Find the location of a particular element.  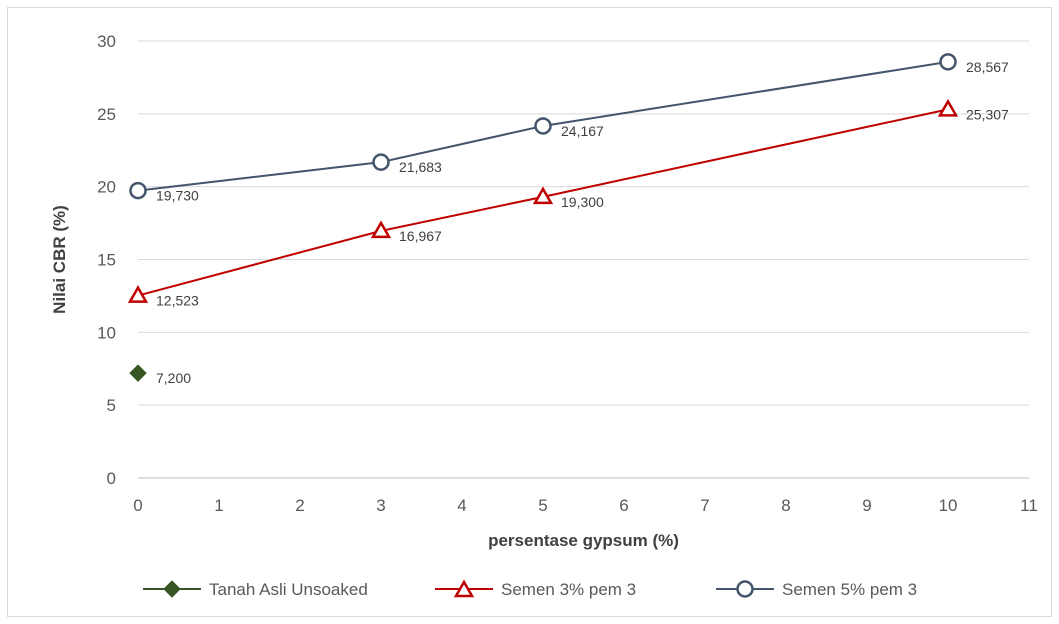

x-tick-label: 0 is located at coordinates (137, 505).